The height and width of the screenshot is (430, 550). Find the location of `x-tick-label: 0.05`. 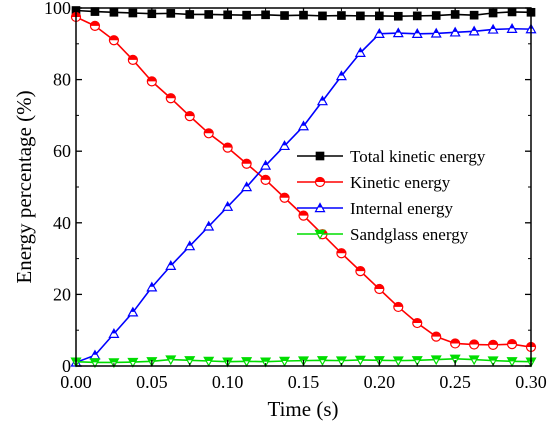

x-tick-label: 0.05 is located at coordinates (152, 382).